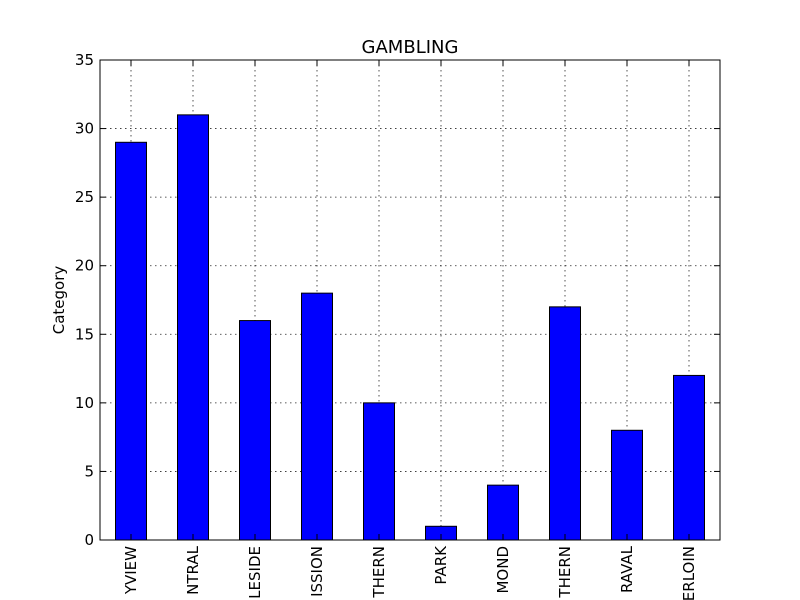 The image size is (800, 600). I want to click on y-tick-label: 5, so click(89, 471).